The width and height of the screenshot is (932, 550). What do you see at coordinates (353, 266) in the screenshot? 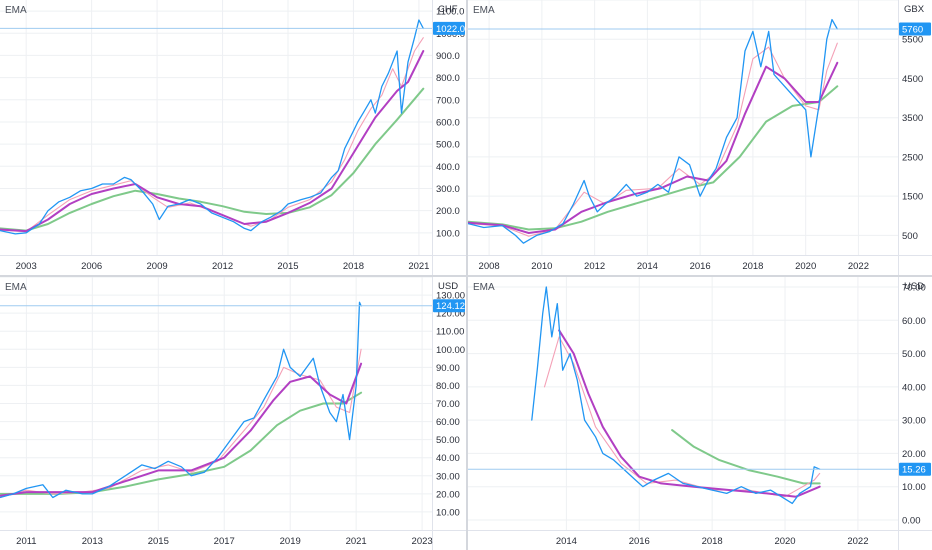
I see `x-tick-label-tl-5: 2018` at bounding box center [353, 266].